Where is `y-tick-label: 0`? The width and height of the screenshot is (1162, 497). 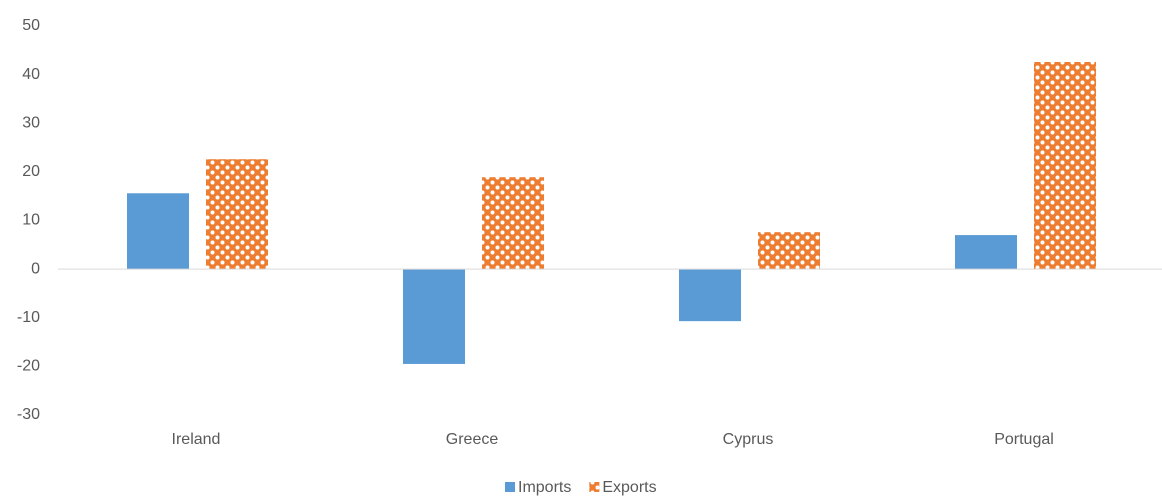 y-tick-label: 0 is located at coordinates (35, 268).